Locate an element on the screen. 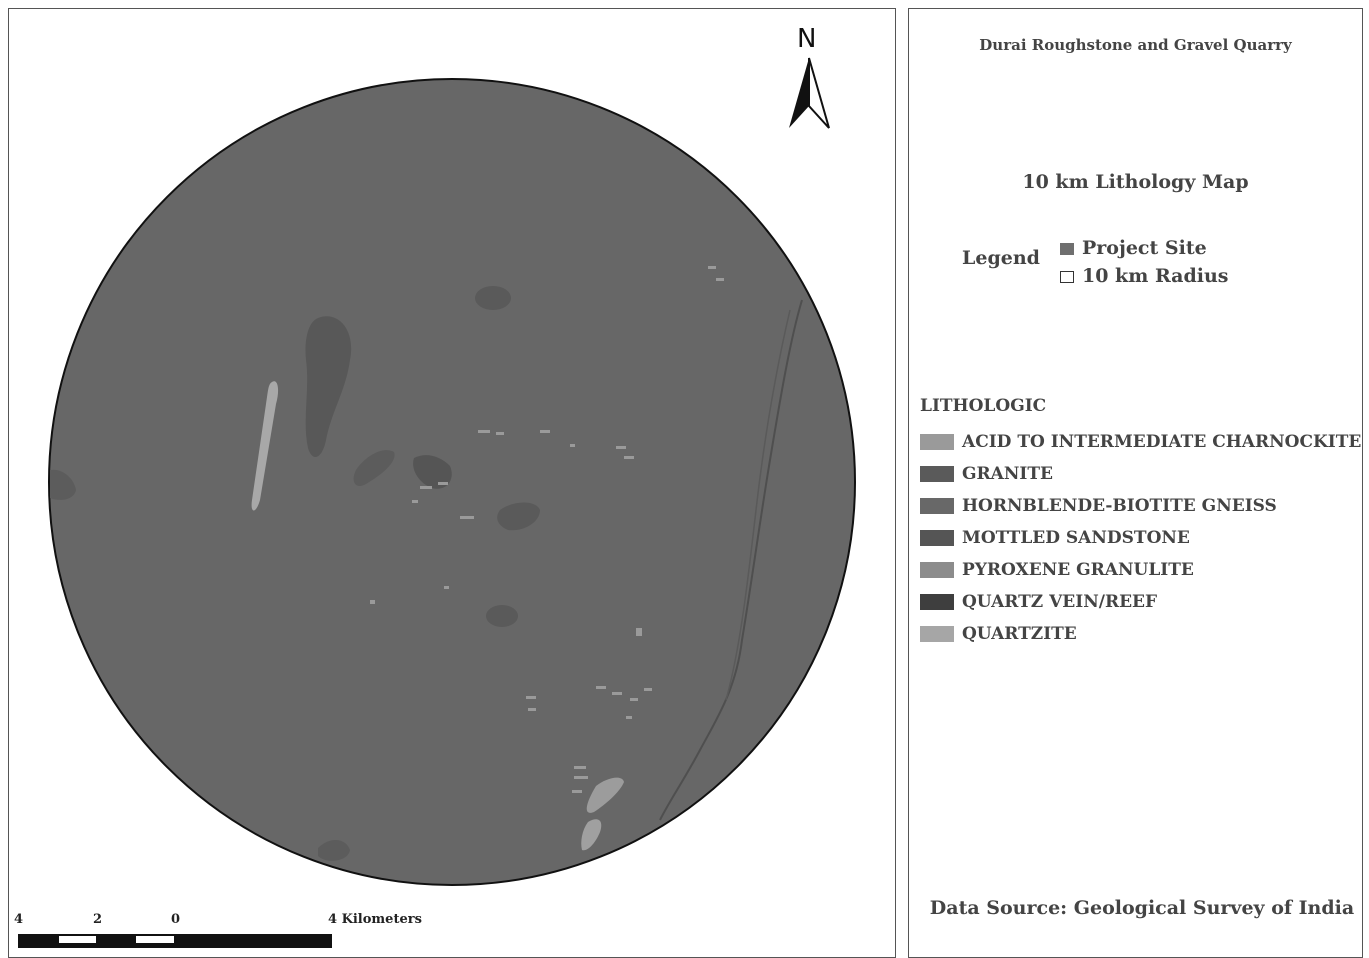 The image size is (1369, 958). scale-bar is located at coordinates (175, 941).